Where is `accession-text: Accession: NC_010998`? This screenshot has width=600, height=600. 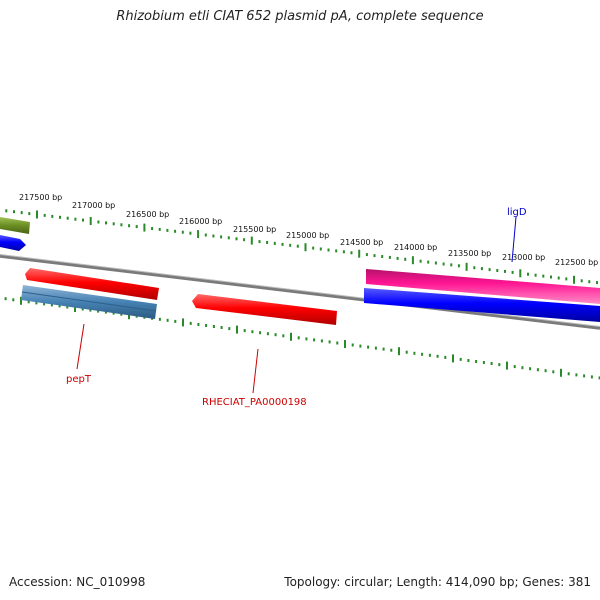 accession-text: Accession: NC_010998 is located at coordinates (77, 582).